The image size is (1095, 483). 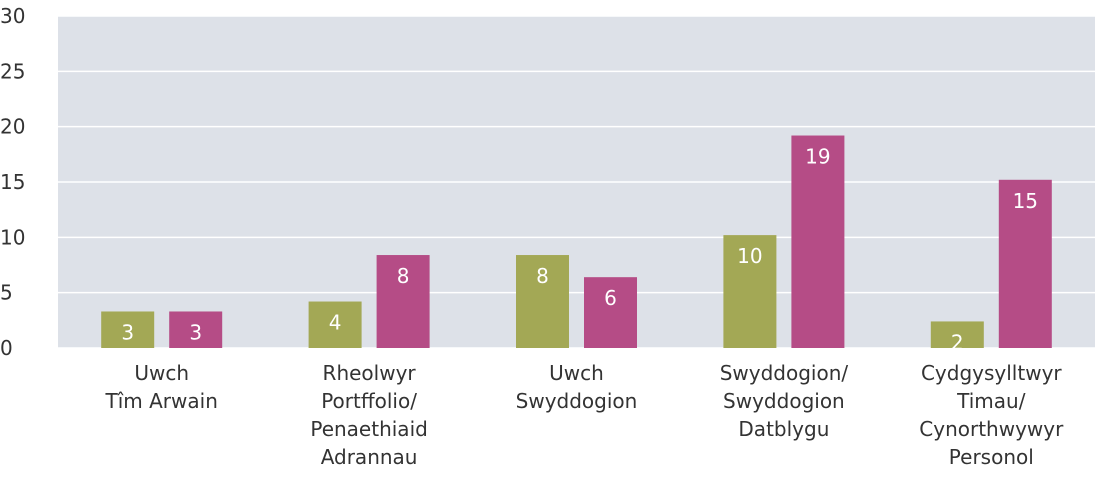 What do you see at coordinates (1025, 201) in the screenshot?
I see `value-label: 15` at bounding box center [1025, 201].